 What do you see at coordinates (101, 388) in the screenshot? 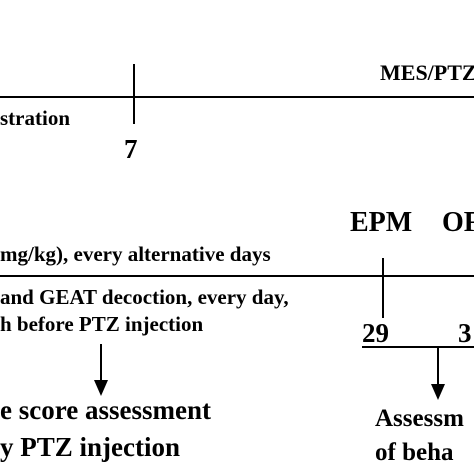
I see `score-arrowhead` at bounding box center [101, 388].